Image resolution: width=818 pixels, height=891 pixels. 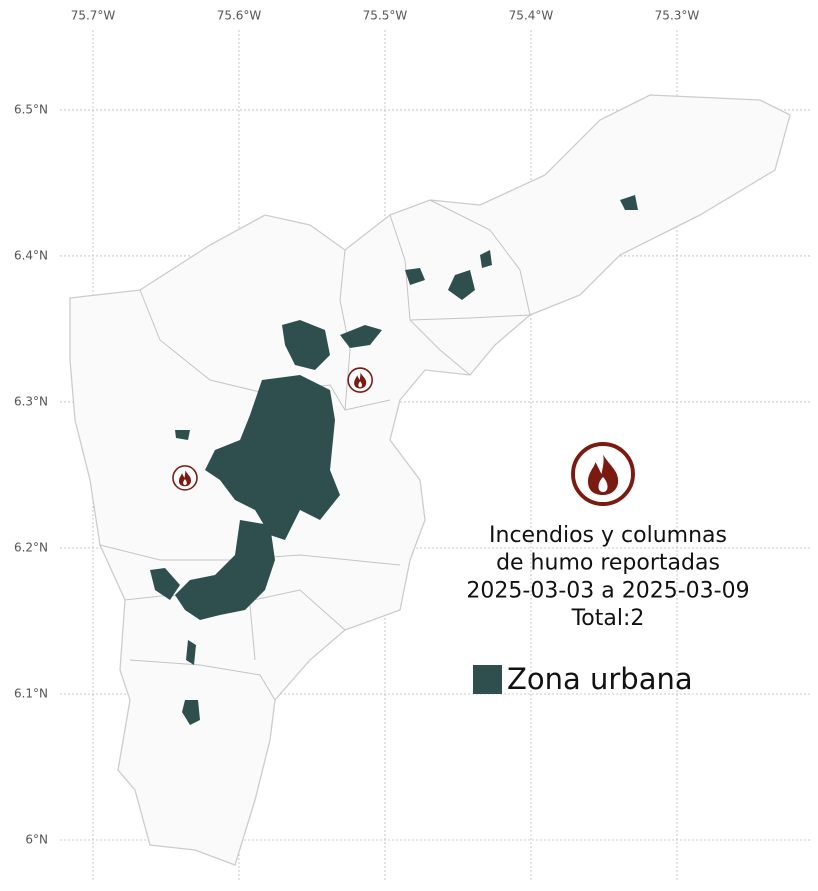 What do you see at coordinates (93, 16) in the screenshot?
I see `x-tick-label: 75.7°W` at bounding box center [93, 16].